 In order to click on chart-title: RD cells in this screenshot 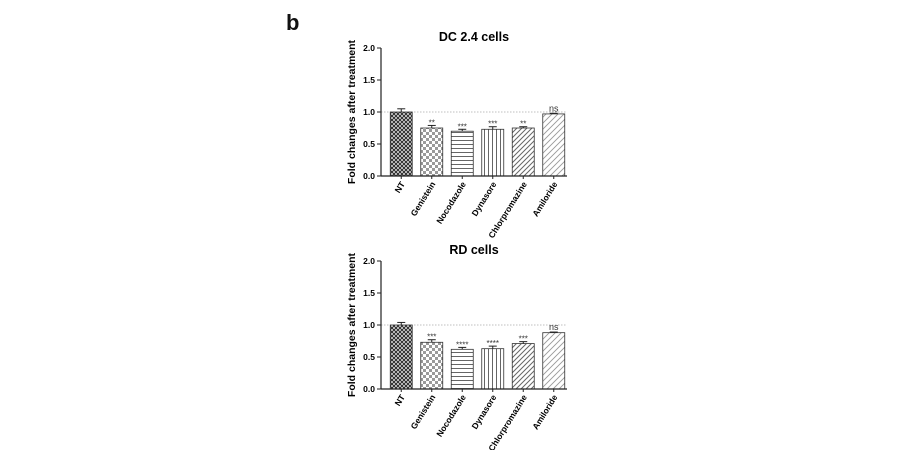, I will do `click(473, 250)`.